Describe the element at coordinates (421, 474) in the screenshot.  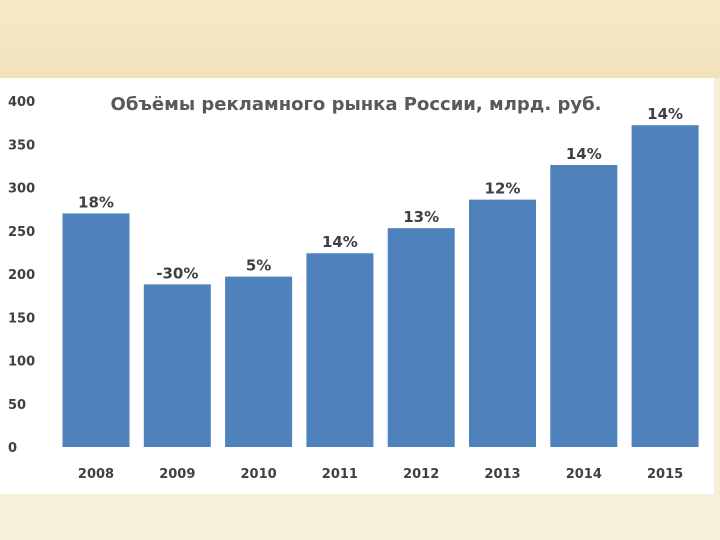
I see `x-tick-label: 2012` at that location.